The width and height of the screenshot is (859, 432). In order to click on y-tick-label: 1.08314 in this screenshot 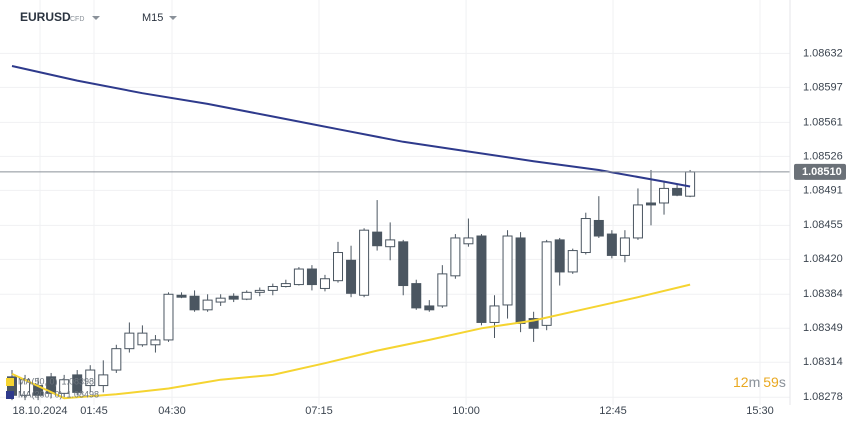, I will do `click(823, 362)`.